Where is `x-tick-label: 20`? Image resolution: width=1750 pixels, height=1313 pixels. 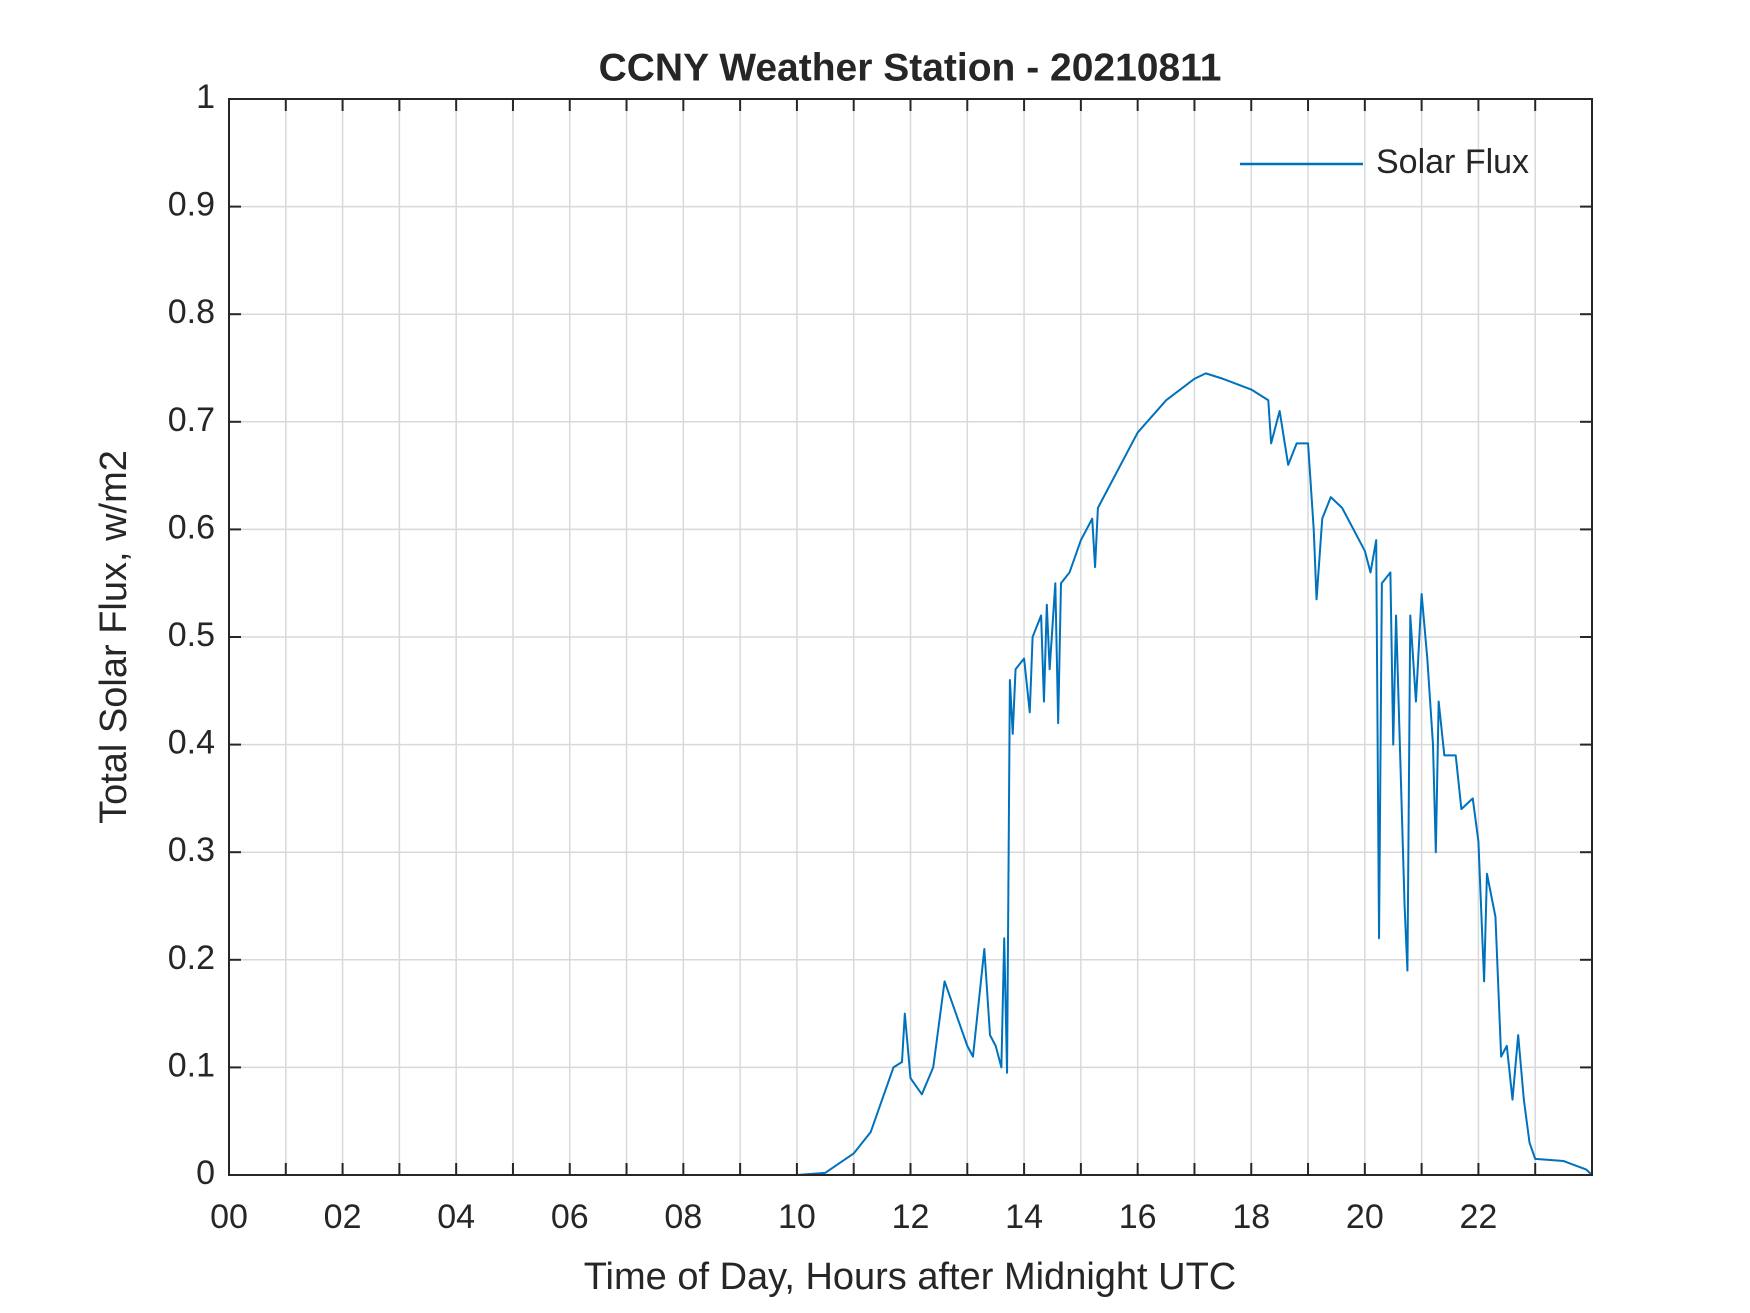
x-tick-label: 20 is located at coordinates (1365, 1217).